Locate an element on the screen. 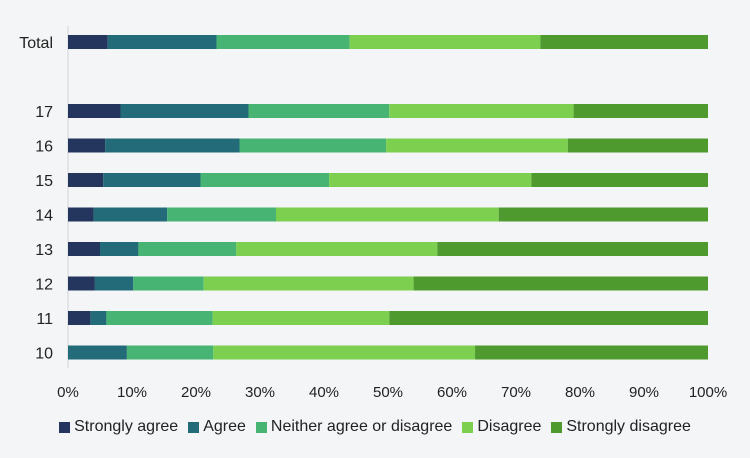  legend-entry: Agree is located at coordinates (217, 427).